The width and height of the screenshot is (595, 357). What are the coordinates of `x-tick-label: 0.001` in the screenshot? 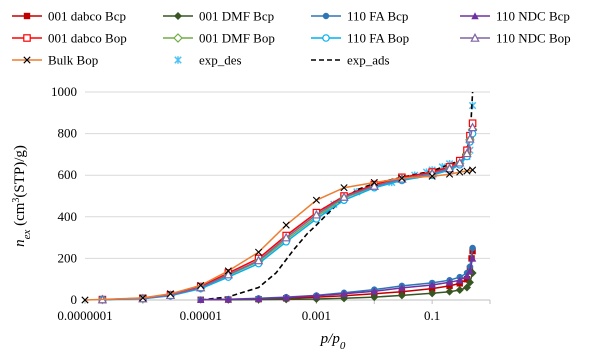 It's located at (316, 315).